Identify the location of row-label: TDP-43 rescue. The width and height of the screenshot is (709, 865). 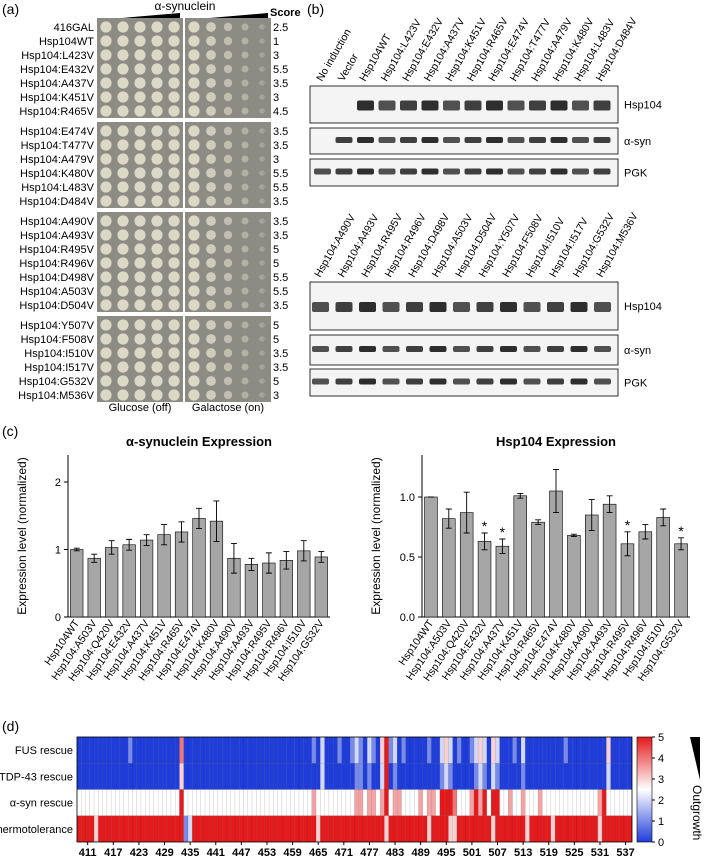
(36, 777).